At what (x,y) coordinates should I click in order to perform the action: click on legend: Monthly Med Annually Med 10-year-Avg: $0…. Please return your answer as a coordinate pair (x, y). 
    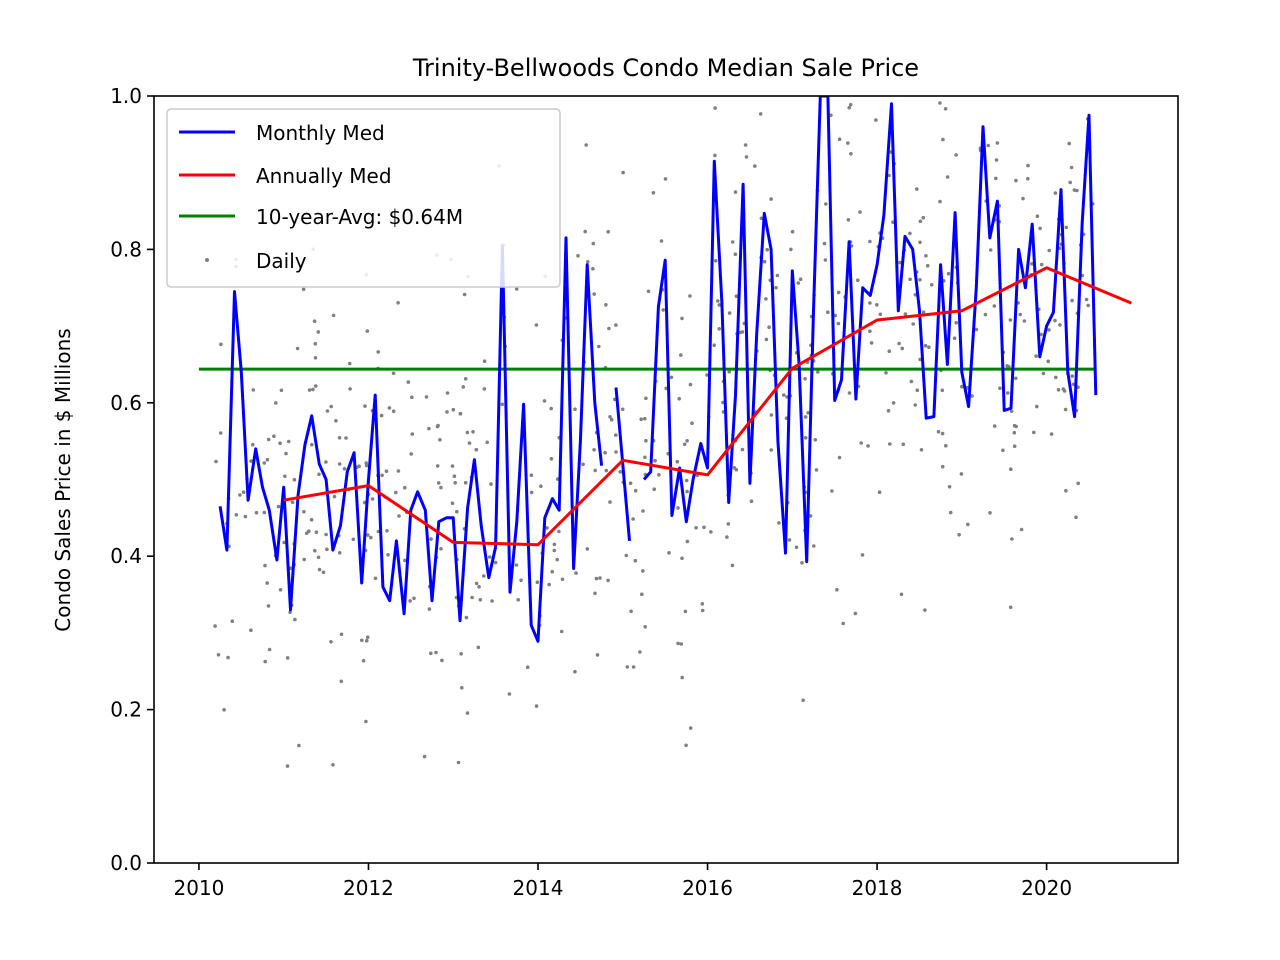
    Looking at the image, I should click on (363, 198).